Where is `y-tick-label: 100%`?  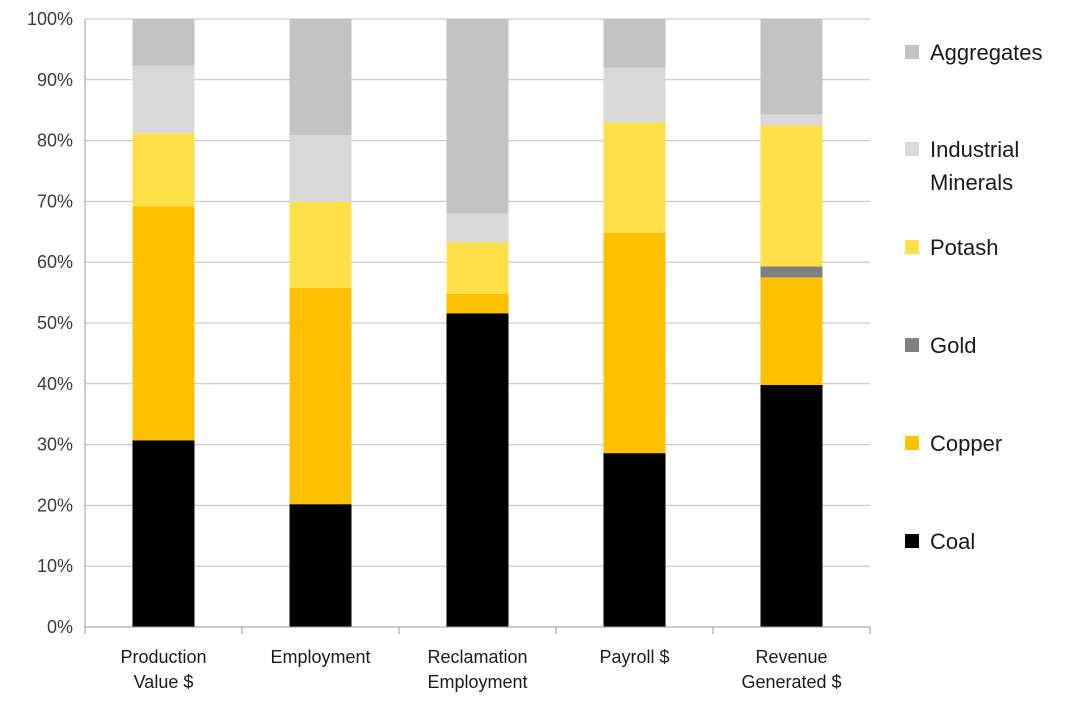 y-tick-label: 100% is located at coordinates (50, 19).